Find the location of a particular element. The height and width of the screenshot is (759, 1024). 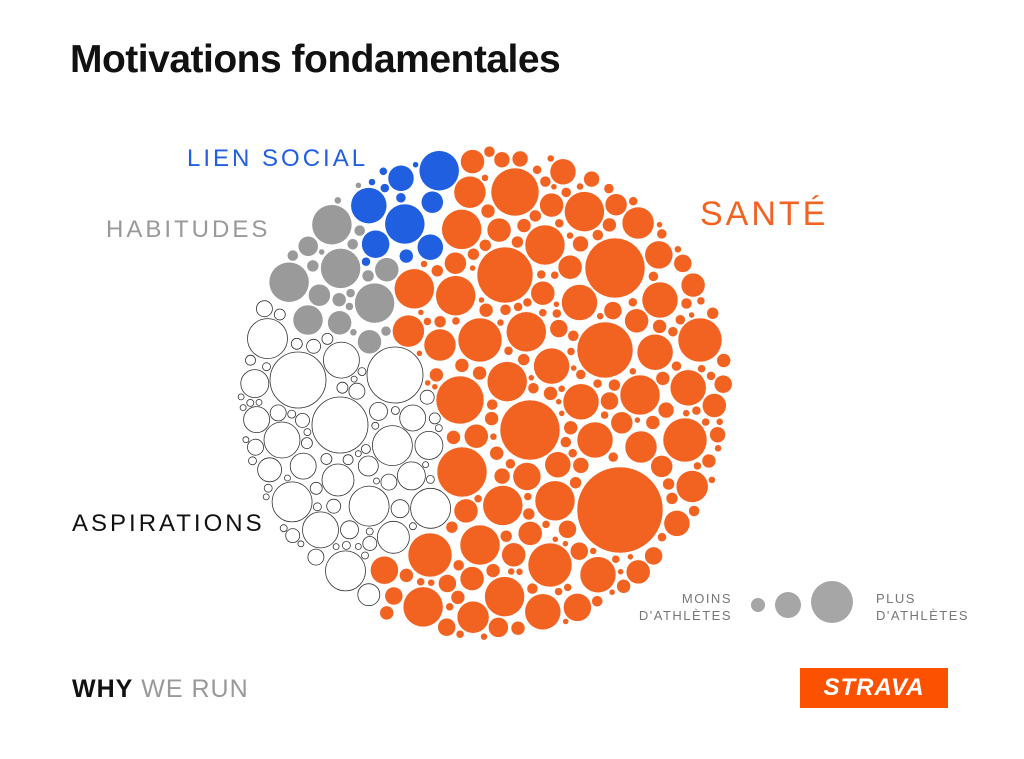

page-title: Motivations fondamentales is located at coordinates (315, 59).